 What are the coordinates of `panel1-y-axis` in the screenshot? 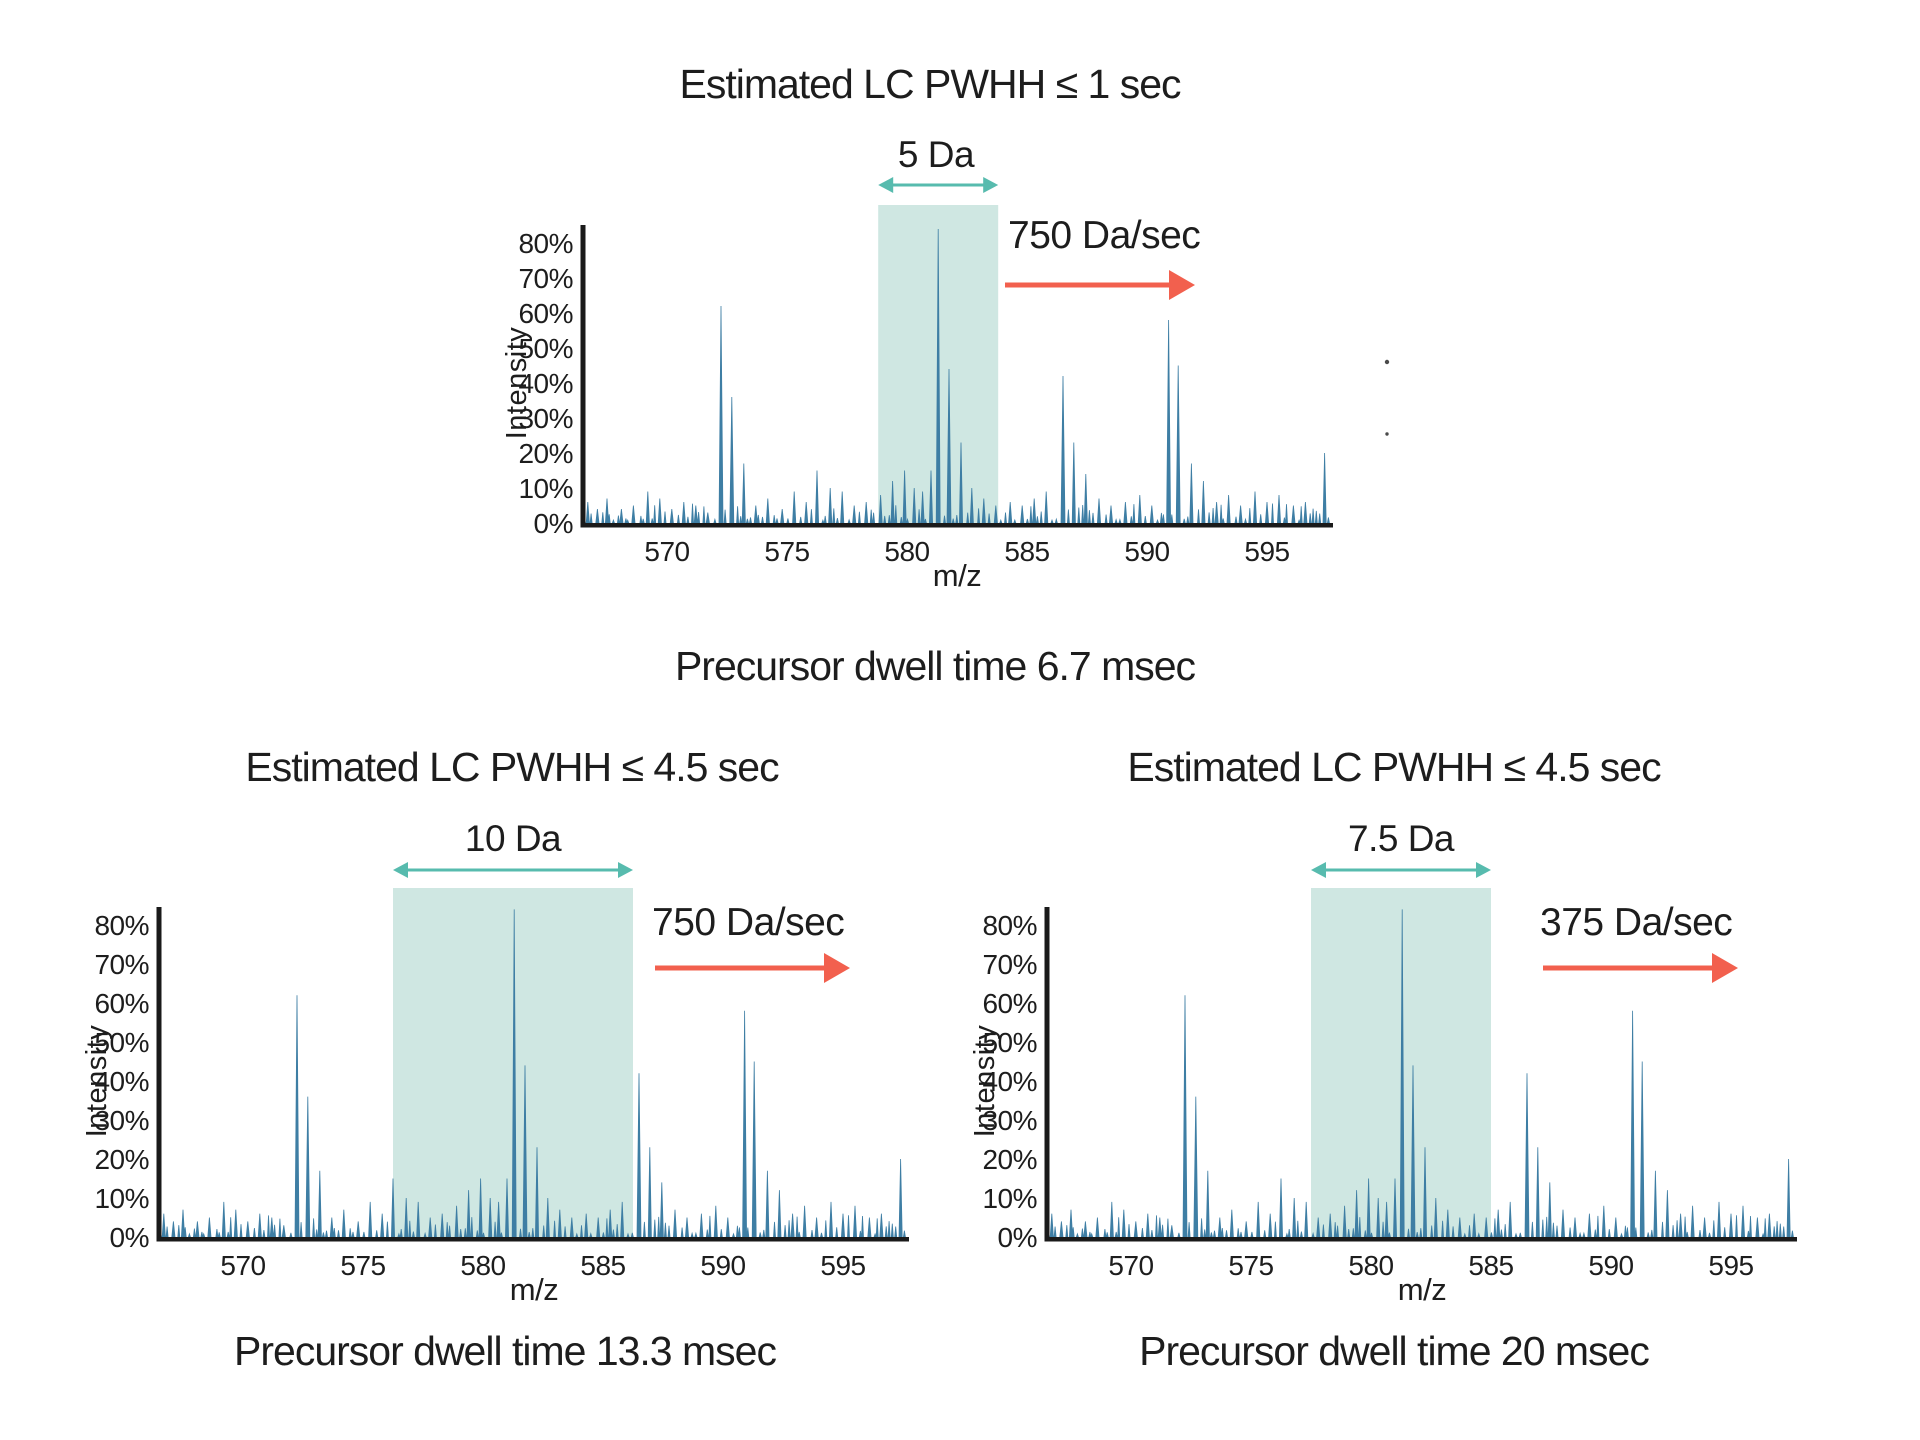 It's located at (583, 376).